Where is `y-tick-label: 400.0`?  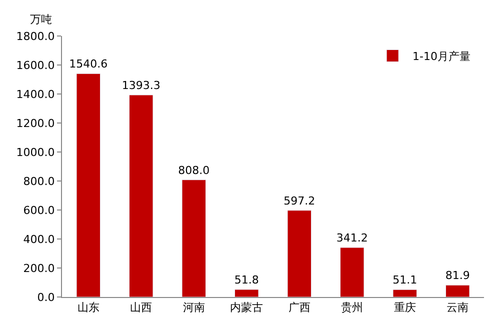 y-tick-label: 400.0 is located at coordinates (39, 239).